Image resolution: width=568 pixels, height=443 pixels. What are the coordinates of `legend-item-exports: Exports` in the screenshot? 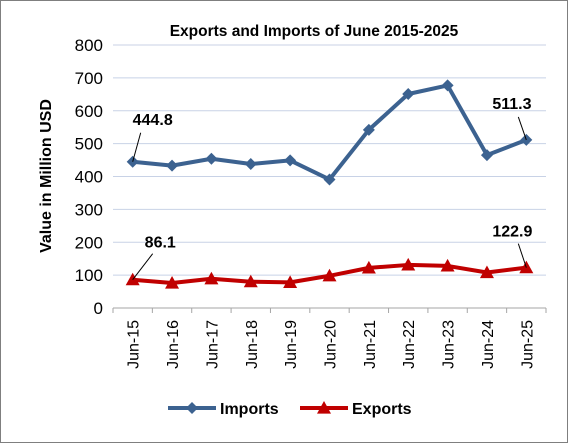 It's located at (356, 409).